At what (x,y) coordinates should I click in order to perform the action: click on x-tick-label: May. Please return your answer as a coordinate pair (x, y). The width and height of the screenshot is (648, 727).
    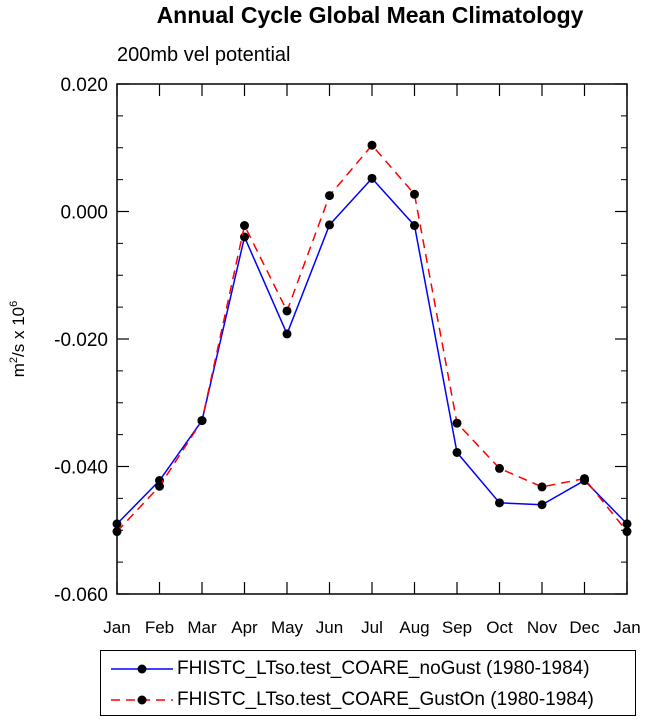
    Looking at the image, I should click on (287, 627).